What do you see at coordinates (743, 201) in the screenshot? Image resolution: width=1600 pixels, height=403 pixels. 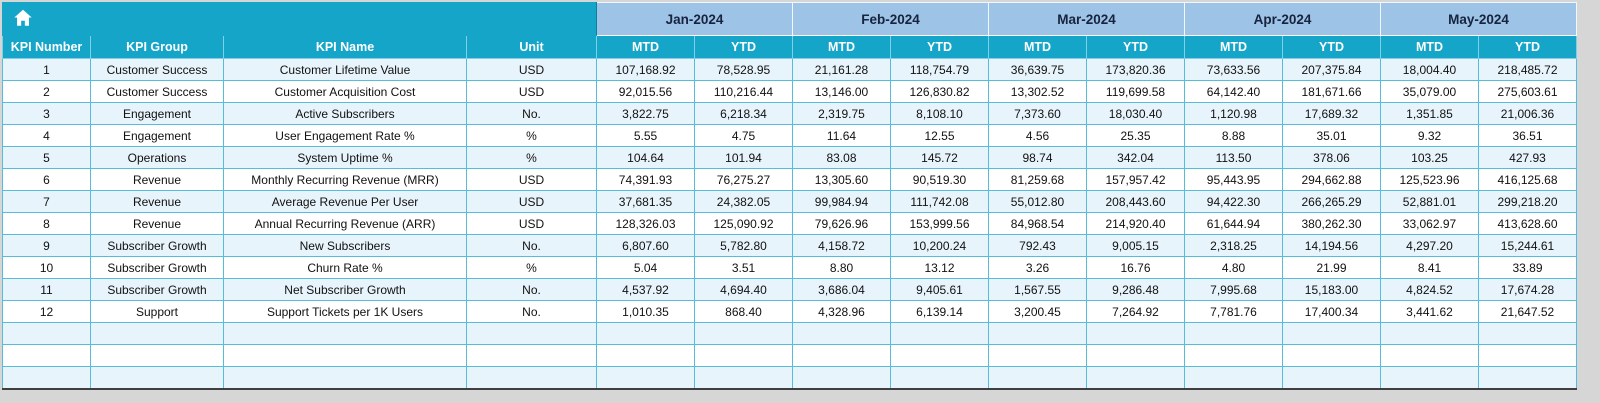 I see `value-cell: 24,382.05` at bounding box center [743, 201].